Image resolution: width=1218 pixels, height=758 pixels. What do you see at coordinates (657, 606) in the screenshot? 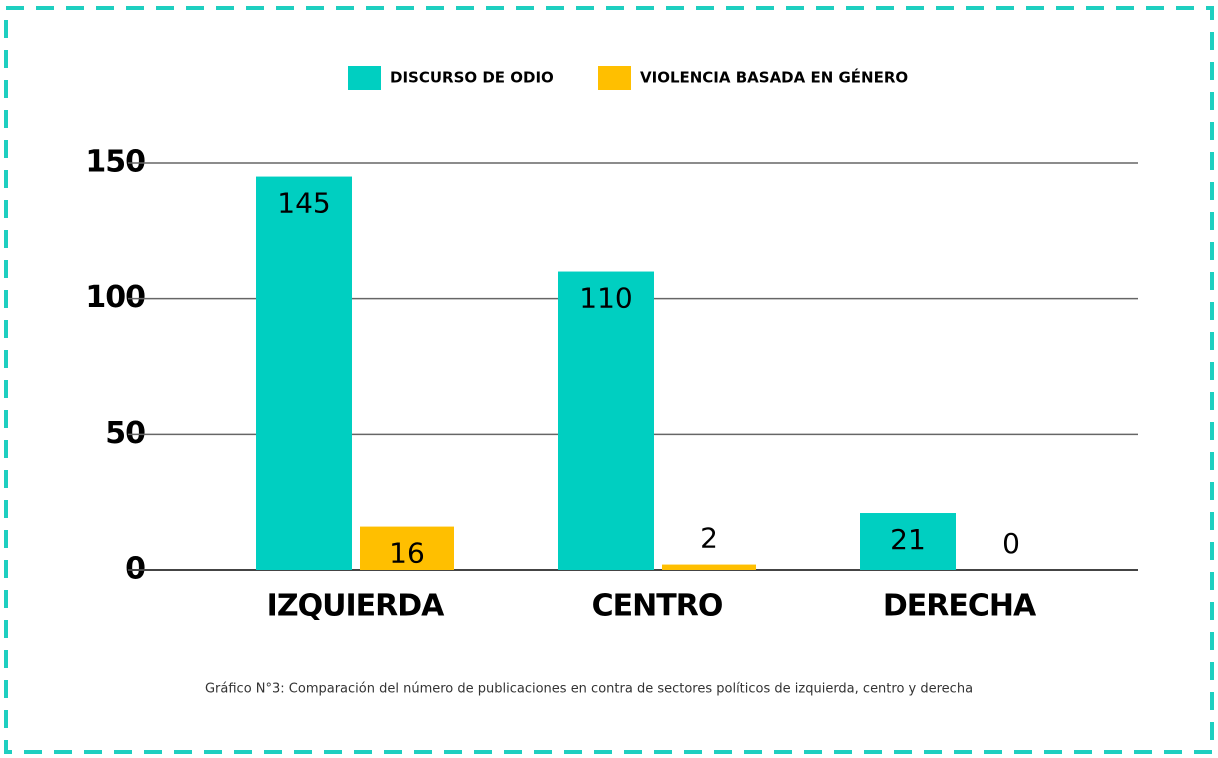
I see `x-tick-label: CENTRO` at bounding box center [657, 606].